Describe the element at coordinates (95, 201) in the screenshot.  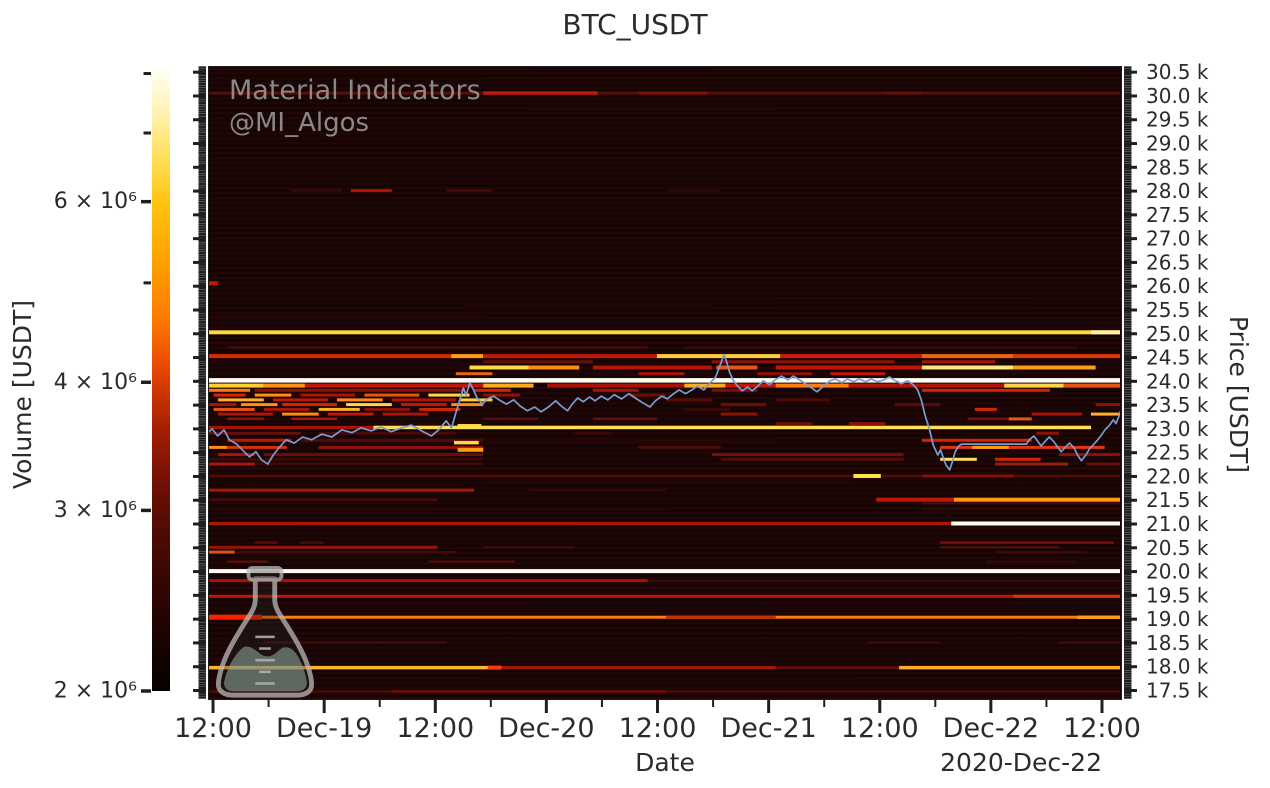
I see `svg-text: 6 × 10⁶` at that location.